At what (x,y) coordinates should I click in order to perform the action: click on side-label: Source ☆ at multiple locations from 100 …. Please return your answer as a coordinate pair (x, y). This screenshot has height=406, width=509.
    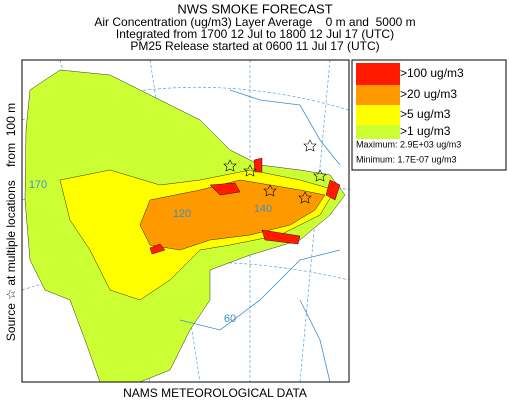
    Looking at the image, I should click on (11, 222).